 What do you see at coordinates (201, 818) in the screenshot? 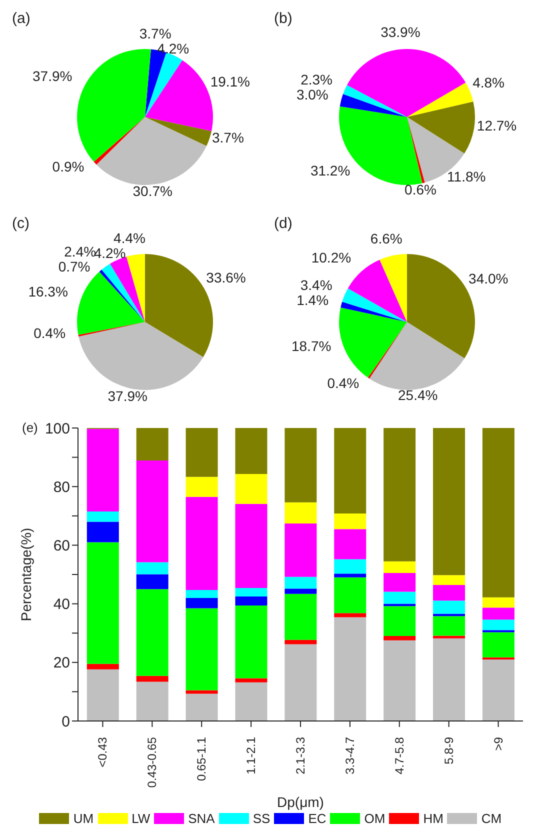
I see `legend-label: SNA` at bounding box center [201, 818].